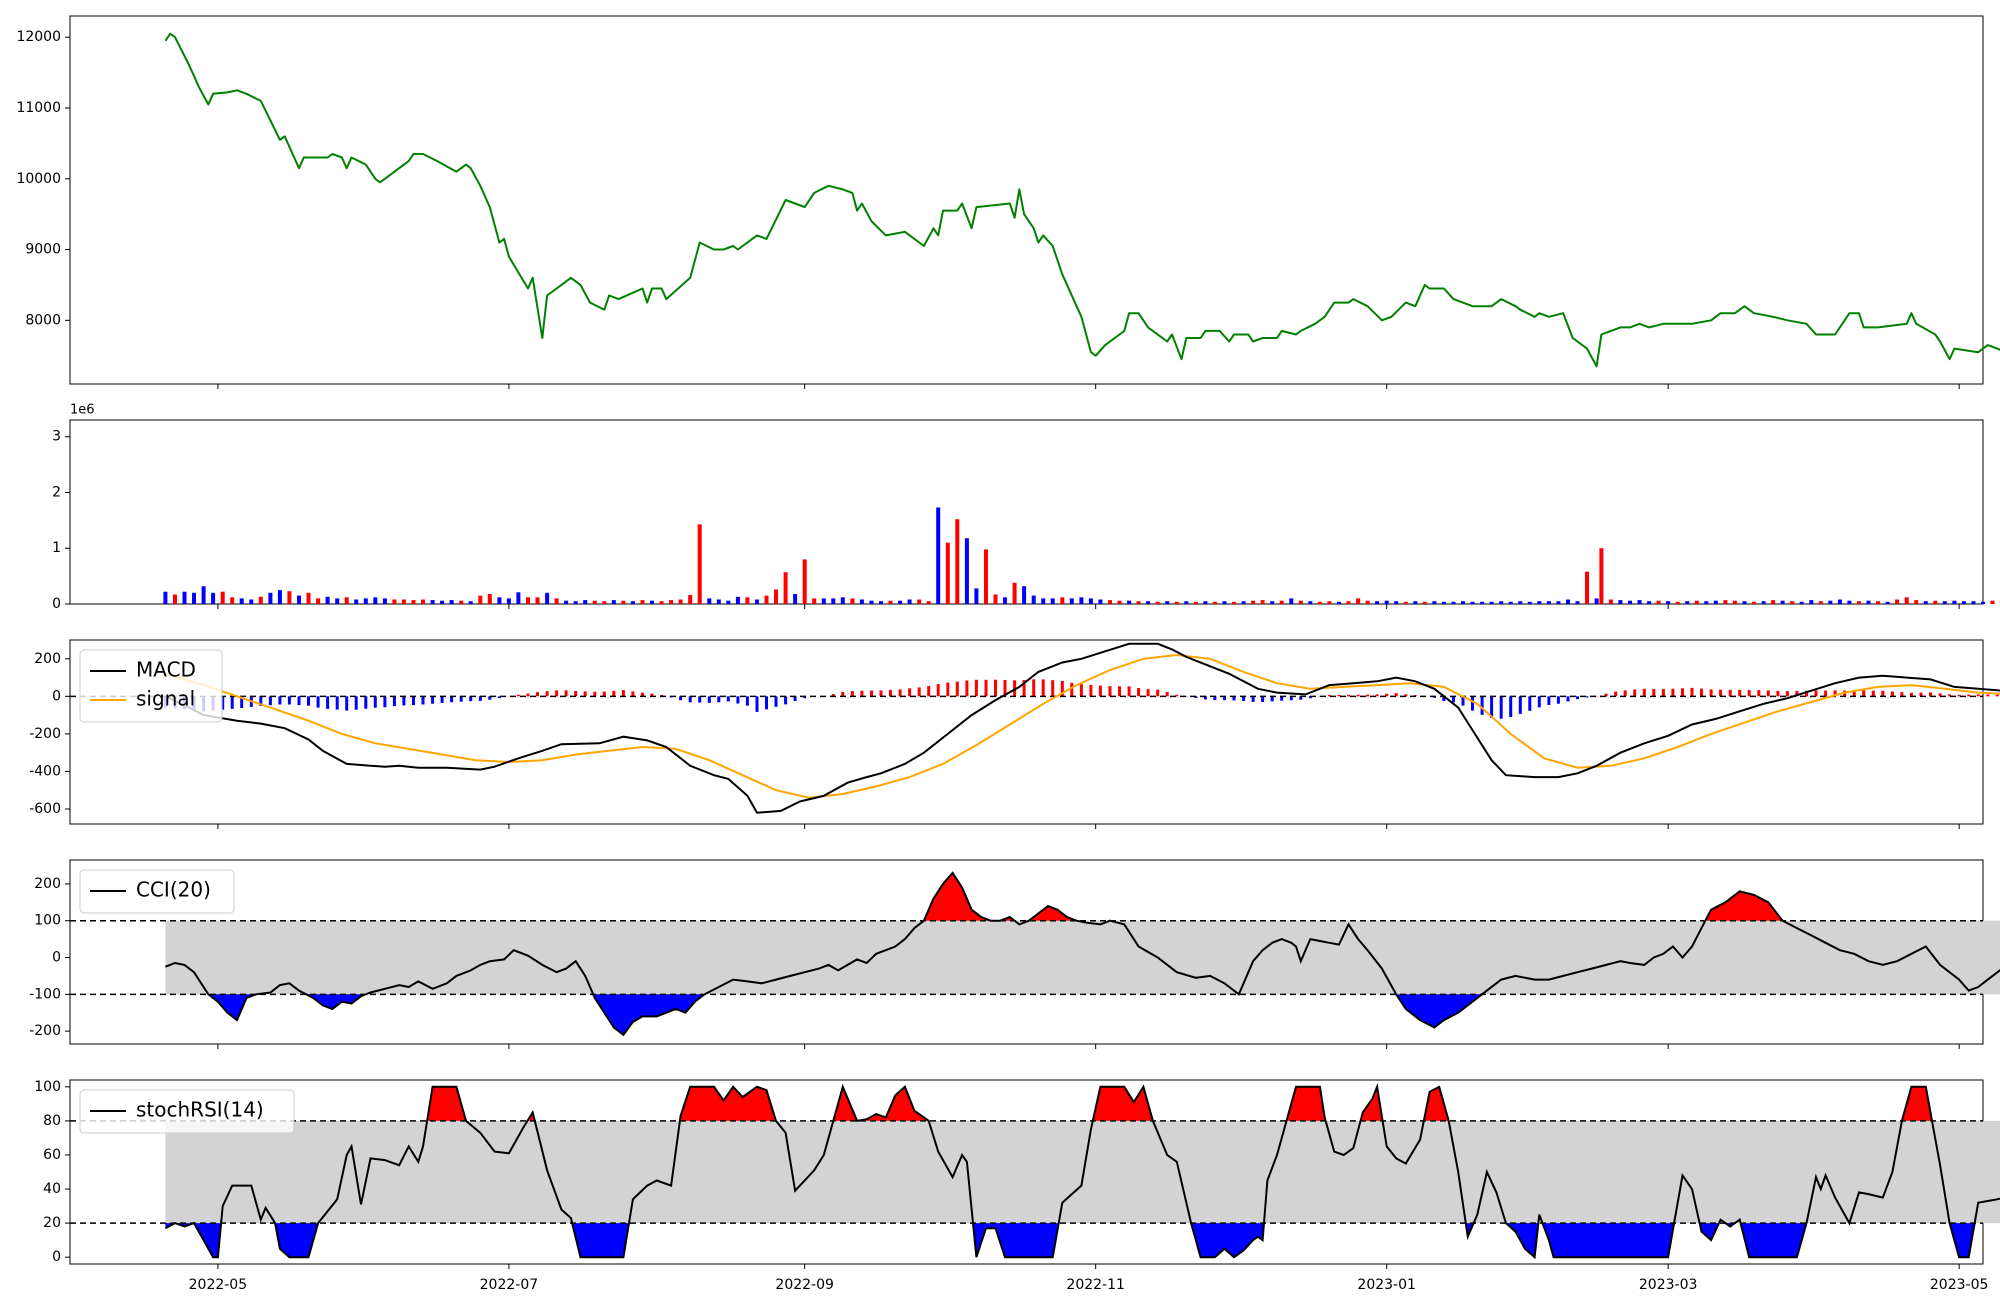  I want to click on macd-panel-frame, so click(1026, 732).